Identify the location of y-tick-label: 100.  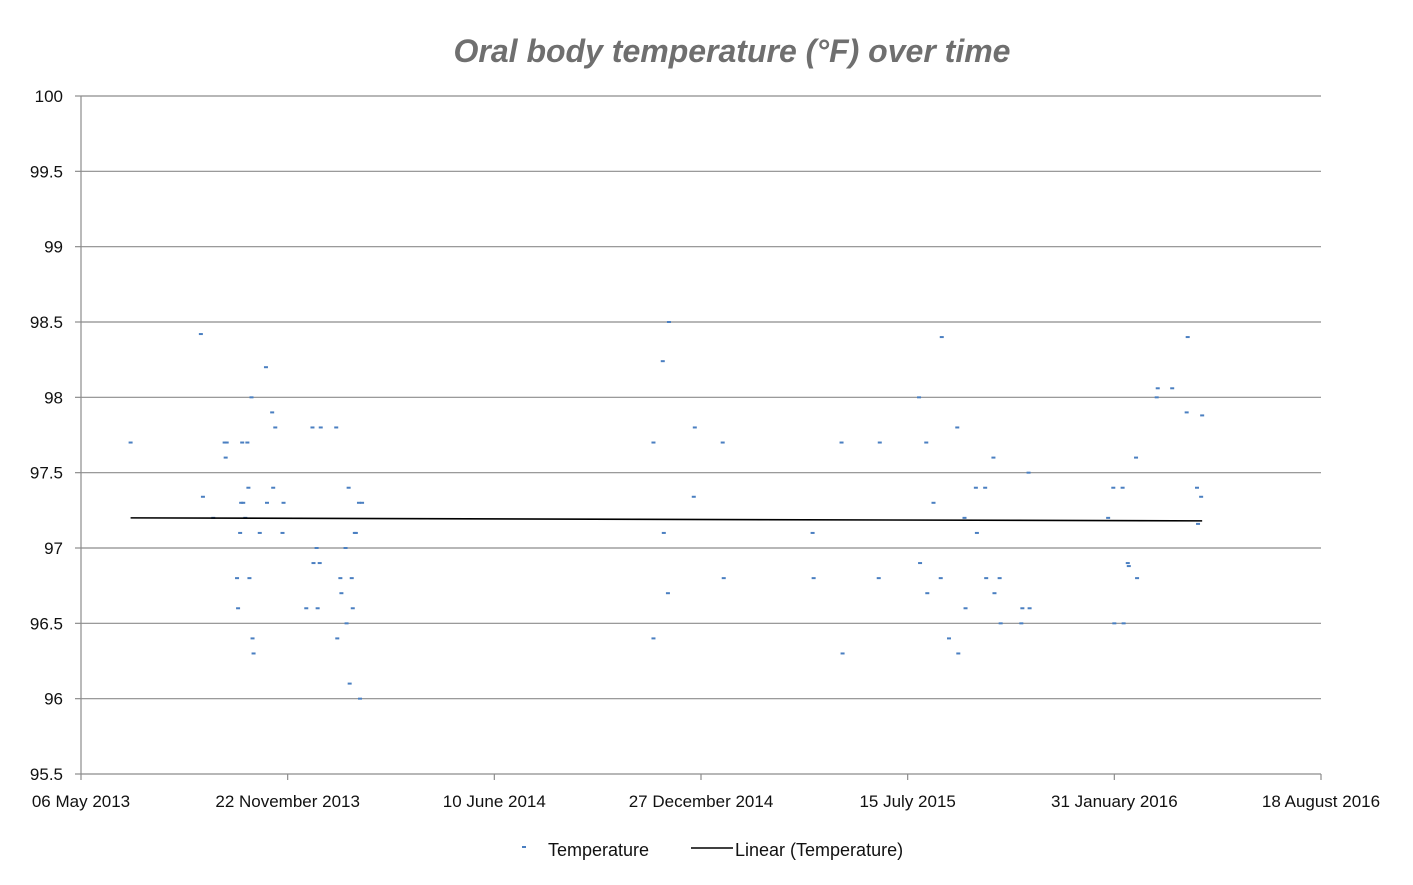
(49, 96).